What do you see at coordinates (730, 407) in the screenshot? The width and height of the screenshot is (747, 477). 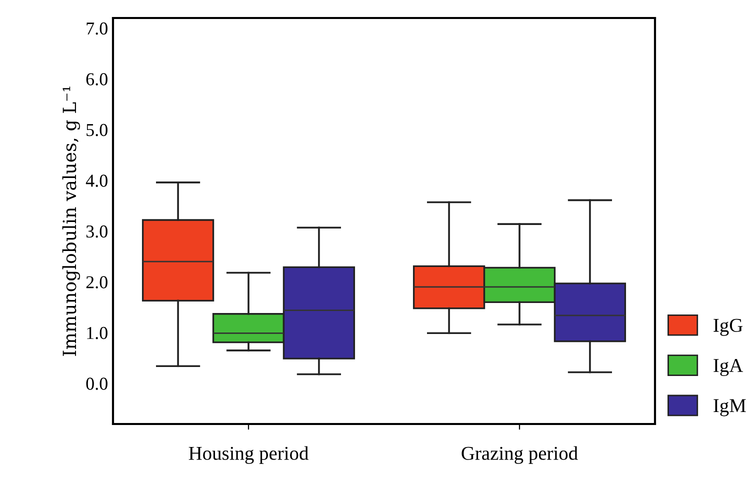 I see `legend-label: IgM` at bounding box center [730, 407].